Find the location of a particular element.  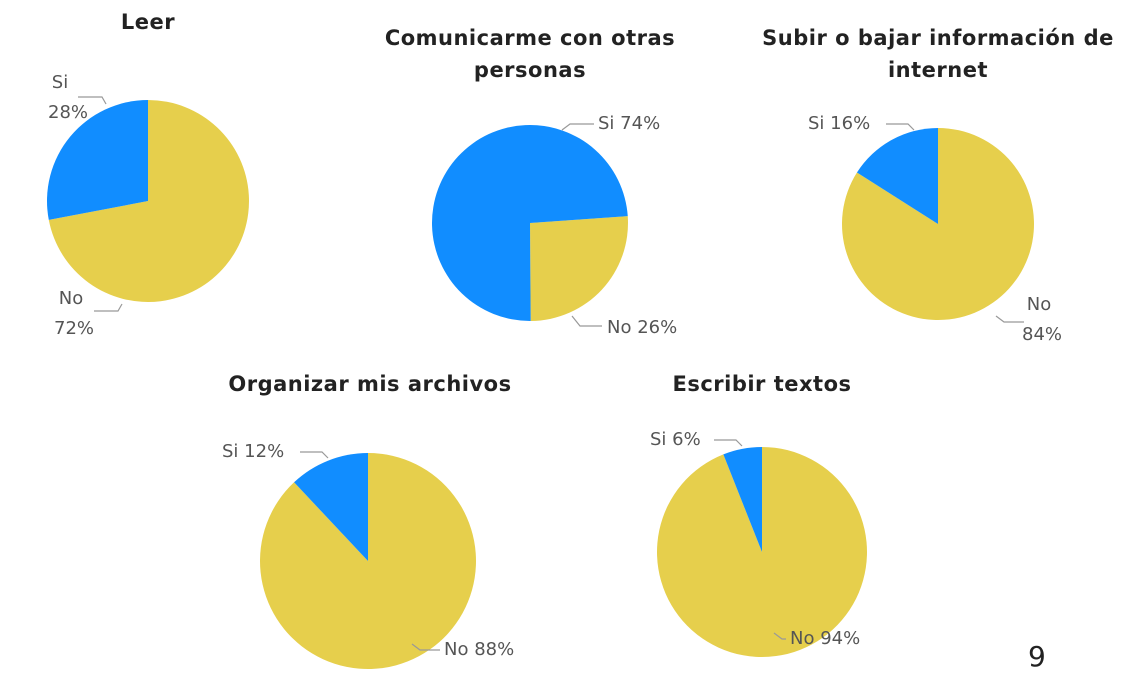

data-label: Si 28% is located at coordinates (68, 98).